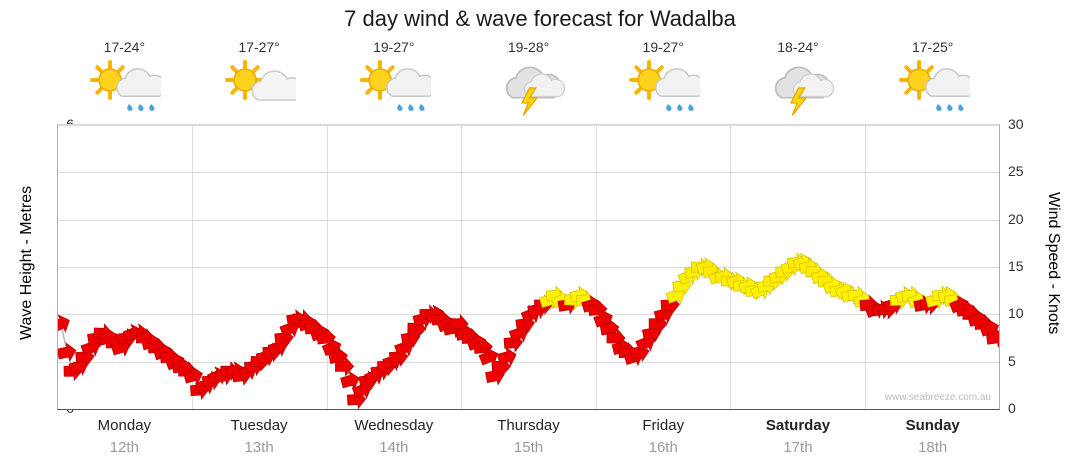  What do you see at coordinates (394, 425) in the screenshot?
I see `day-name: Wednesday` at bounding box center [394, 425].